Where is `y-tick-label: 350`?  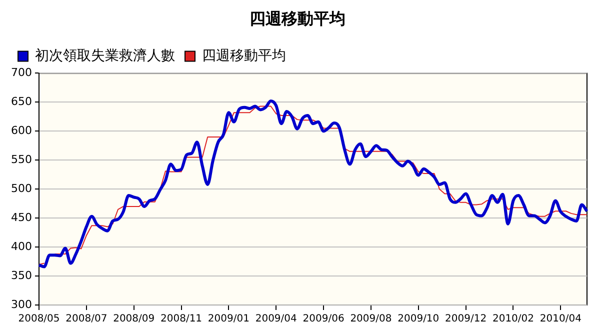
y-tick-label: 350 is located at coordinates (21, 275).